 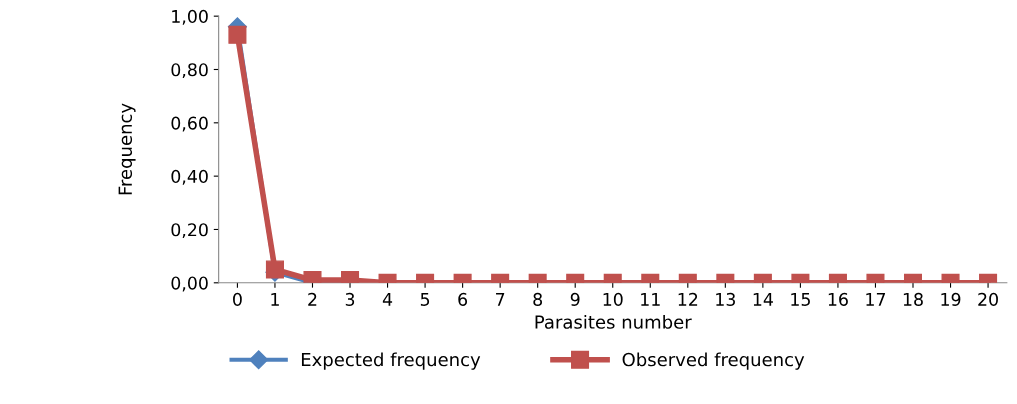 I want to click on x-tick-label: 15, so click(x=800, y=299).